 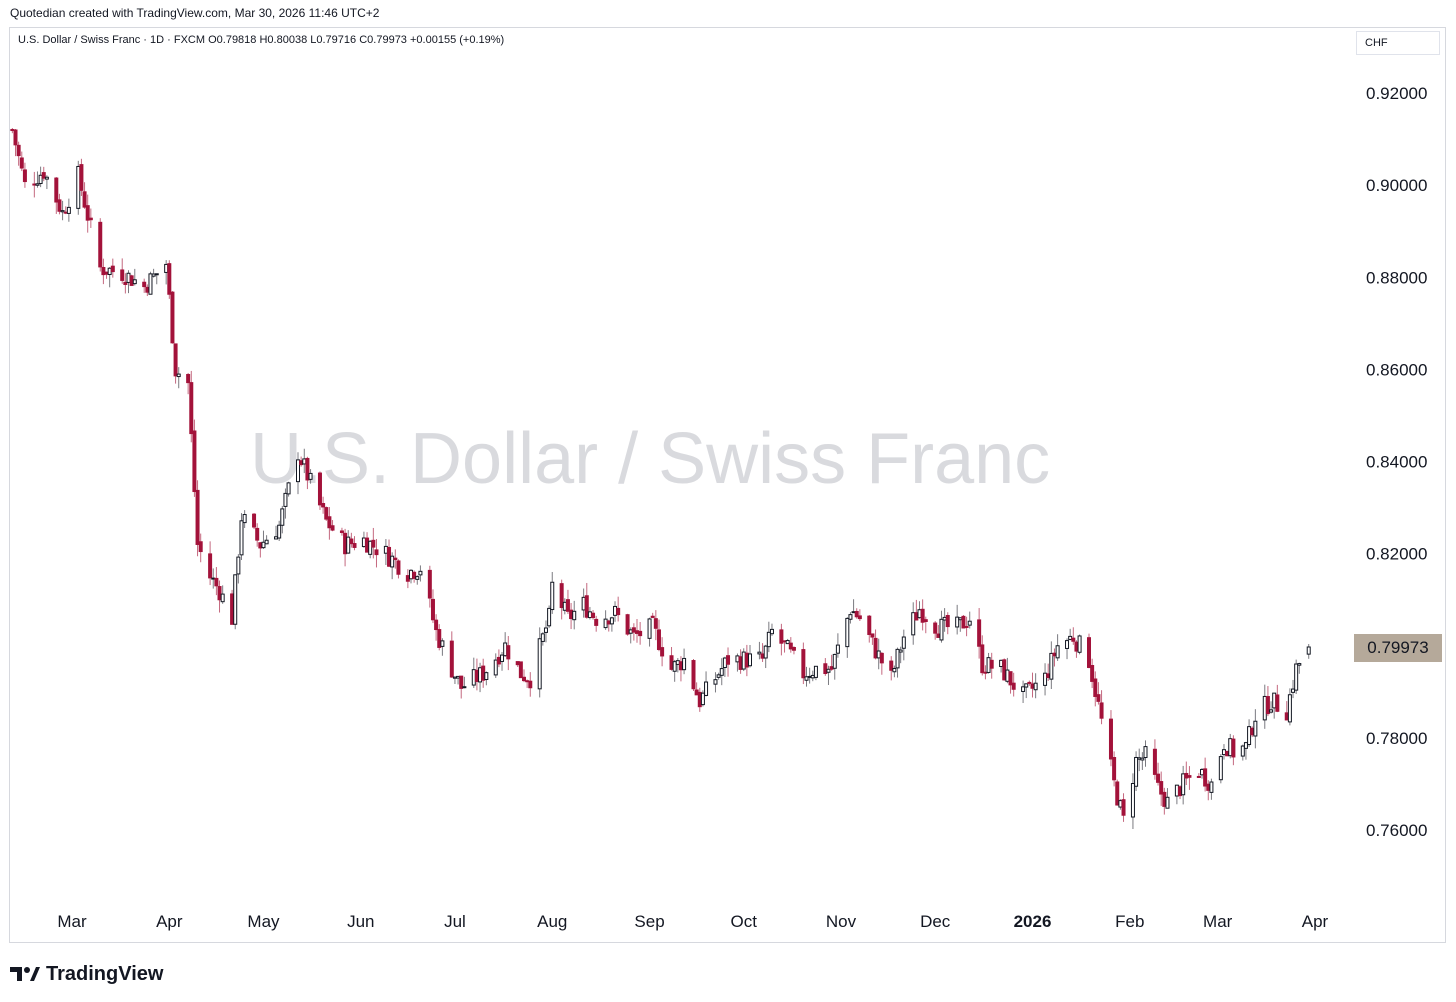 I want to click on y-tick-label: 0.82000, so click(x=1396, y=554).